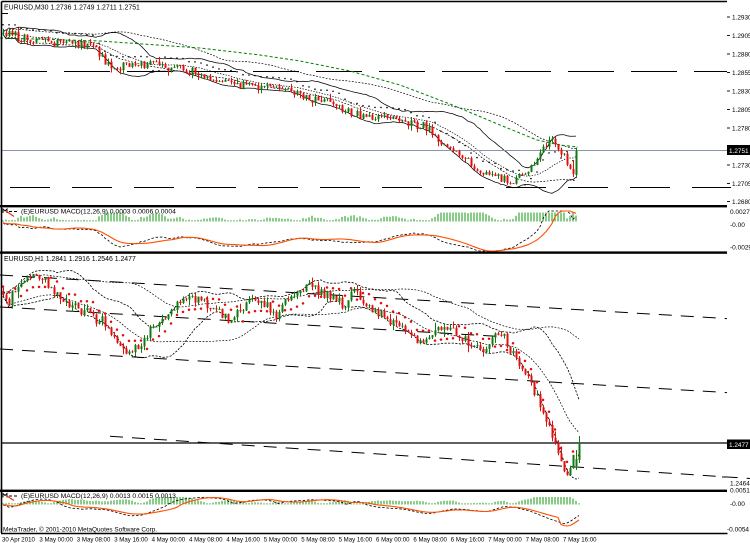 This screenshot has height=543, width=750. What do you see at coordinates (580, 539) in the screenshot?
I see `svg-text: 7 May 16:00` at bounding box center [580, 539].